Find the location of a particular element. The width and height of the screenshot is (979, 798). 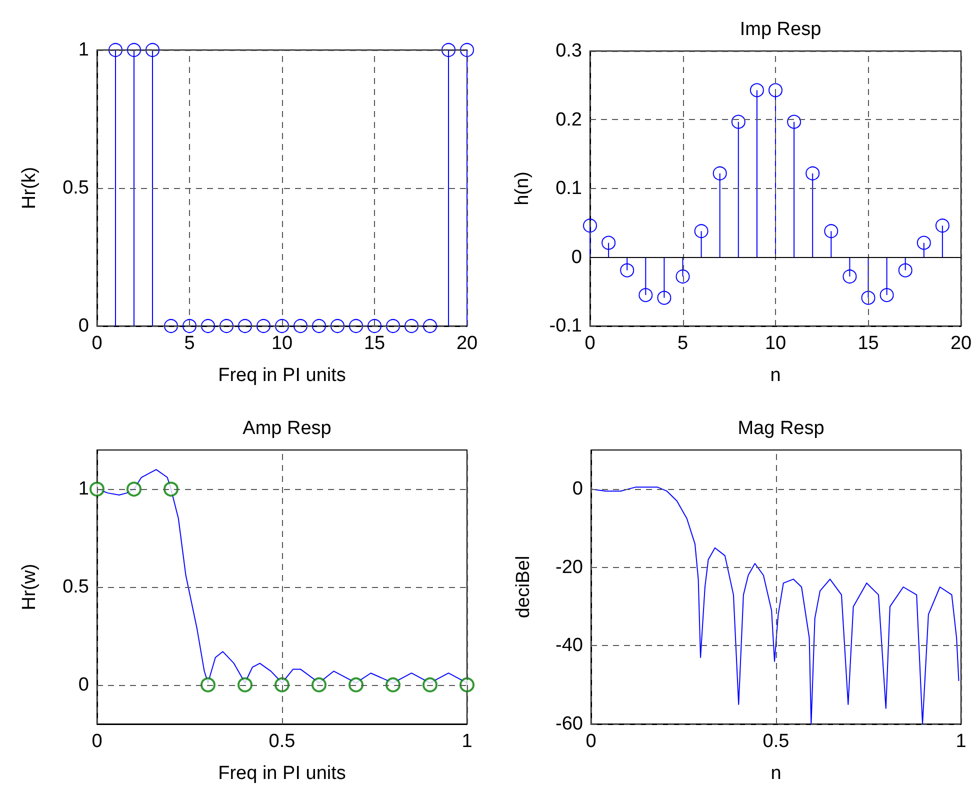

y-tick-label: -0.1 is located at coordinates (565, 326).